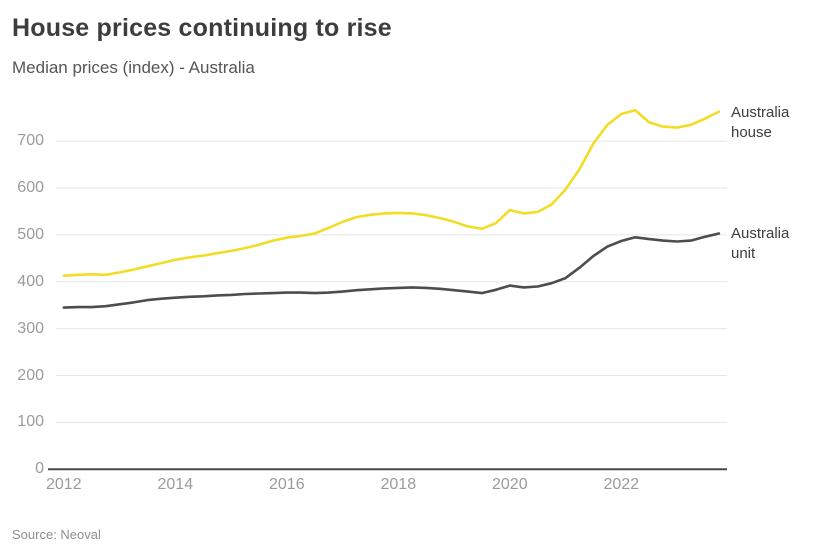 The height and width of the screenshot is (556, 820). Describe the element at coordinates (287, 484) in the screenshot. I see `x-tick-label: 2016` at that location.